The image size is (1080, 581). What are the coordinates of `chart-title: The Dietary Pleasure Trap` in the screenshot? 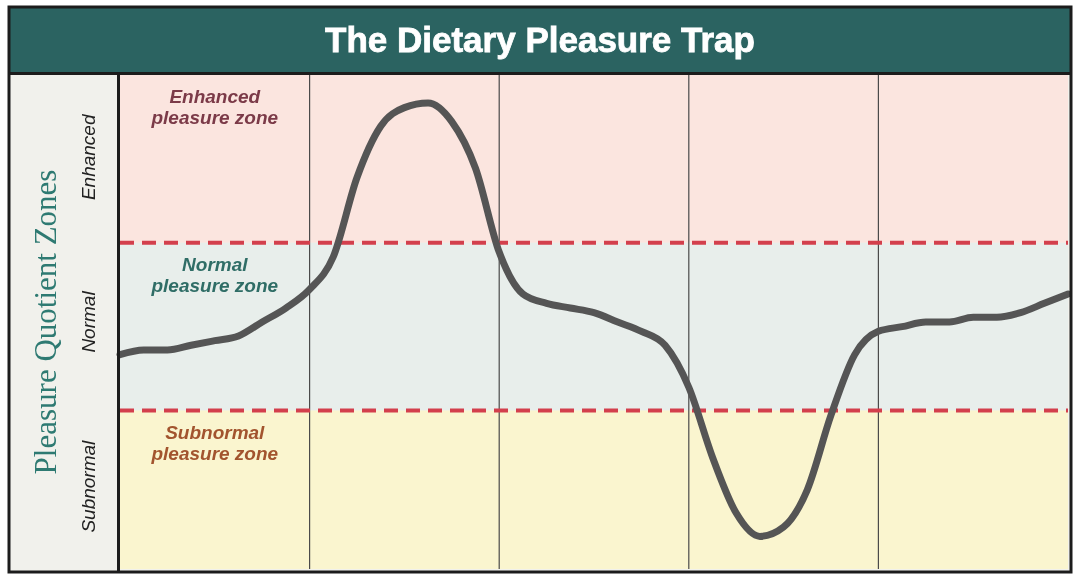 It's located at (540, 39).